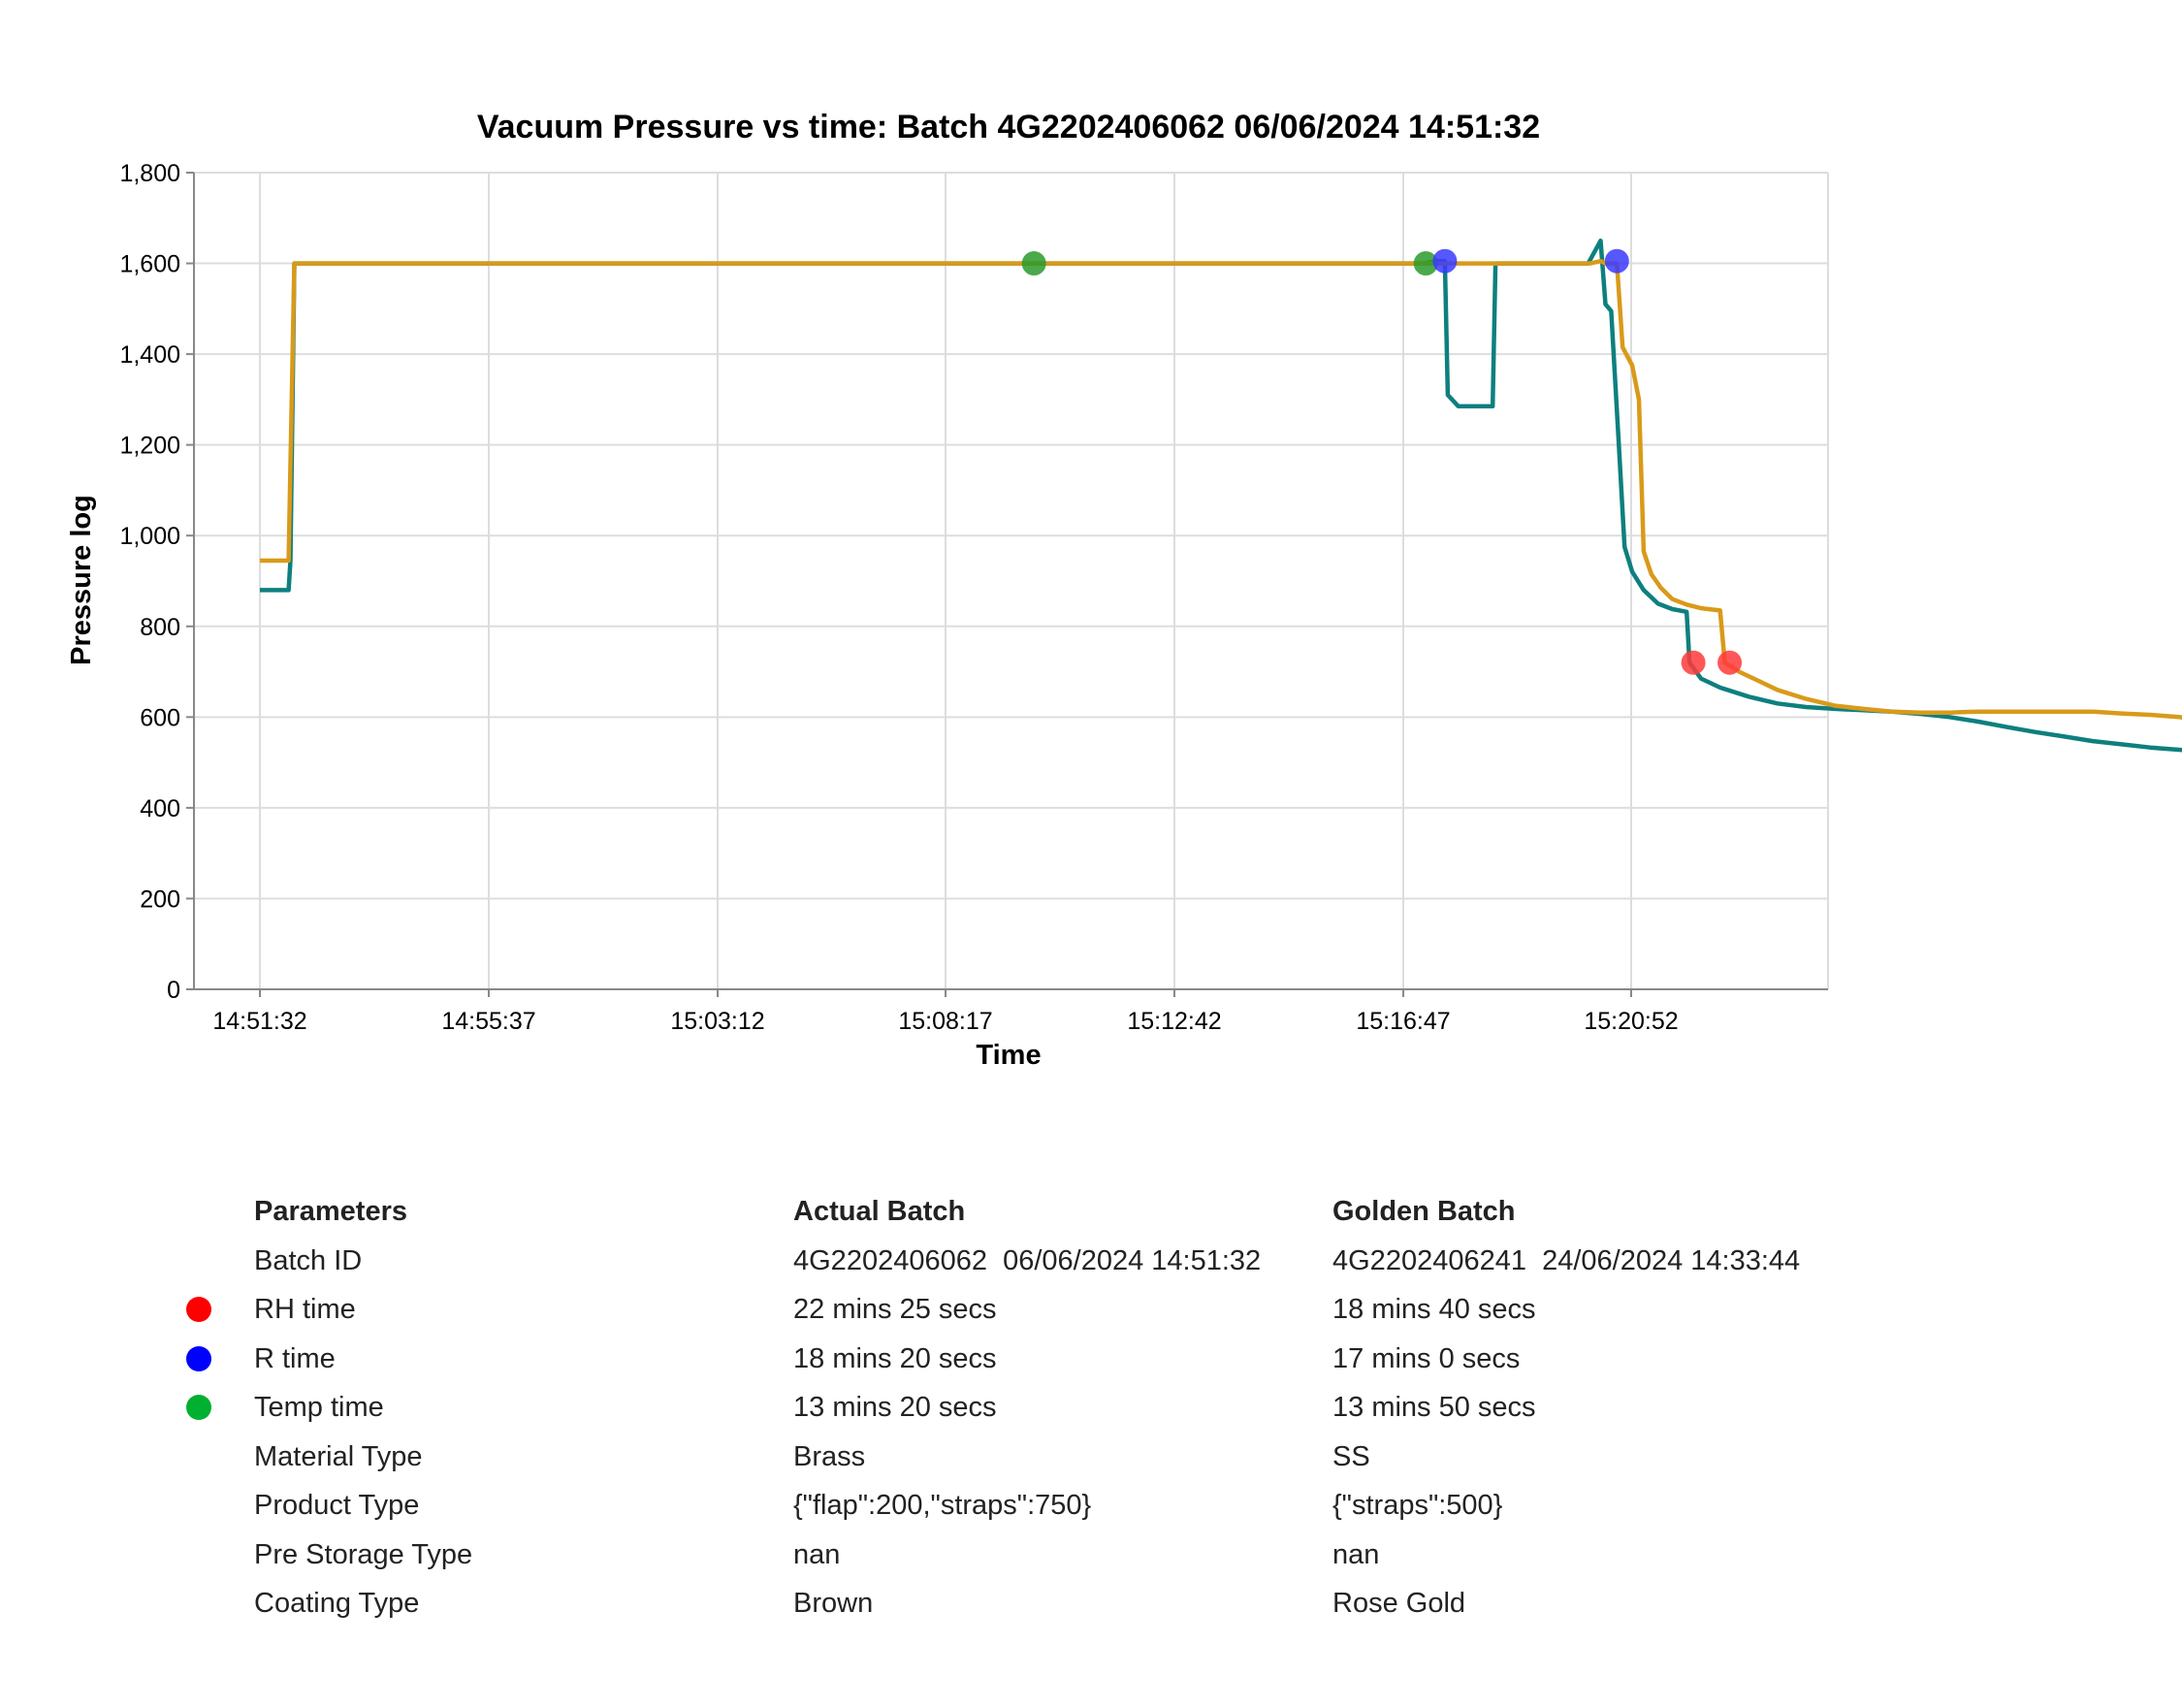 This screenshot has height=1708, width=2182. Describe the element at coordinates (1351, 1456) in the screenshot. I see `table-cell-golden: SS` at that location.